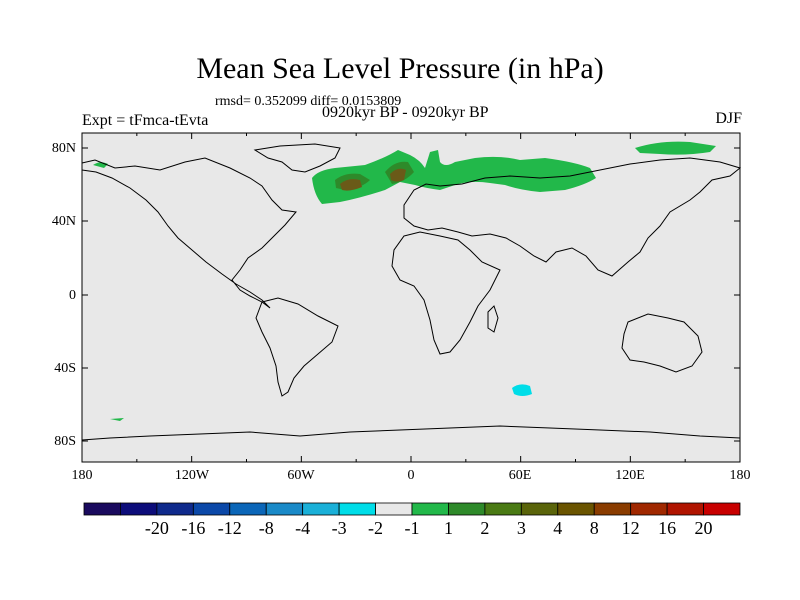  I want to click on madagascar-coast, so click(493, 319).